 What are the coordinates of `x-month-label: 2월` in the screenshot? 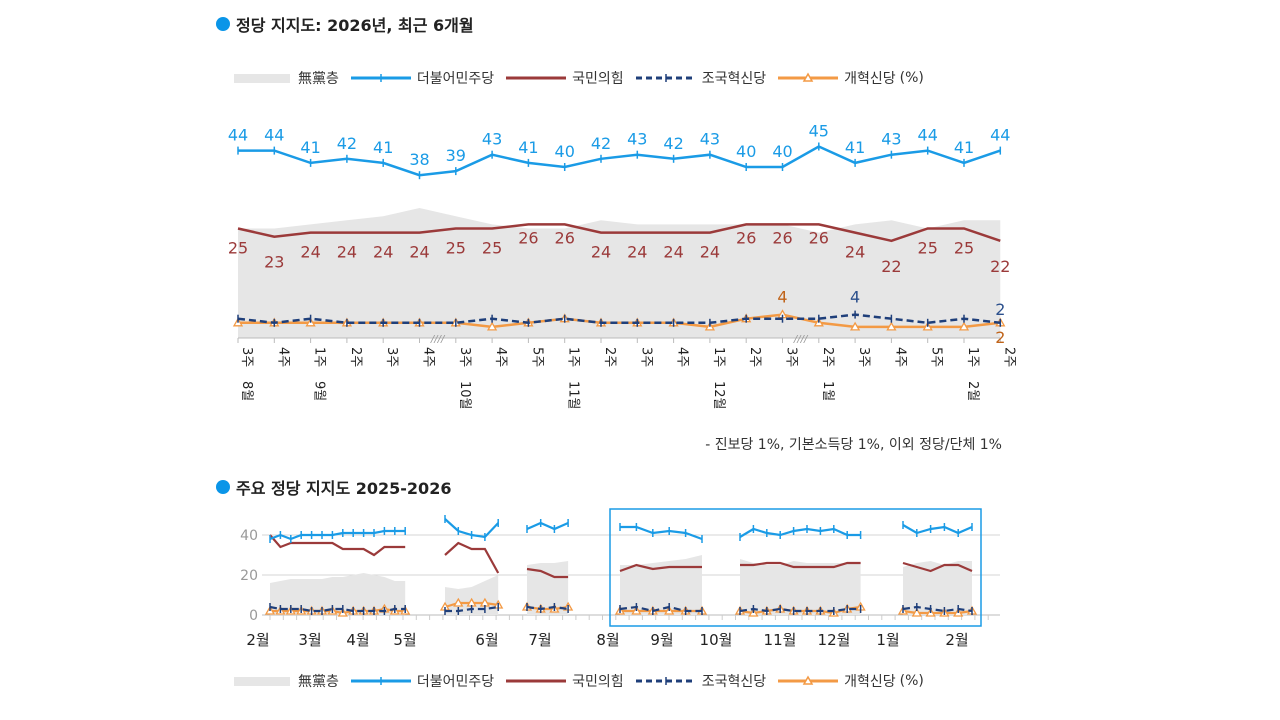 It's located at (972, 391).